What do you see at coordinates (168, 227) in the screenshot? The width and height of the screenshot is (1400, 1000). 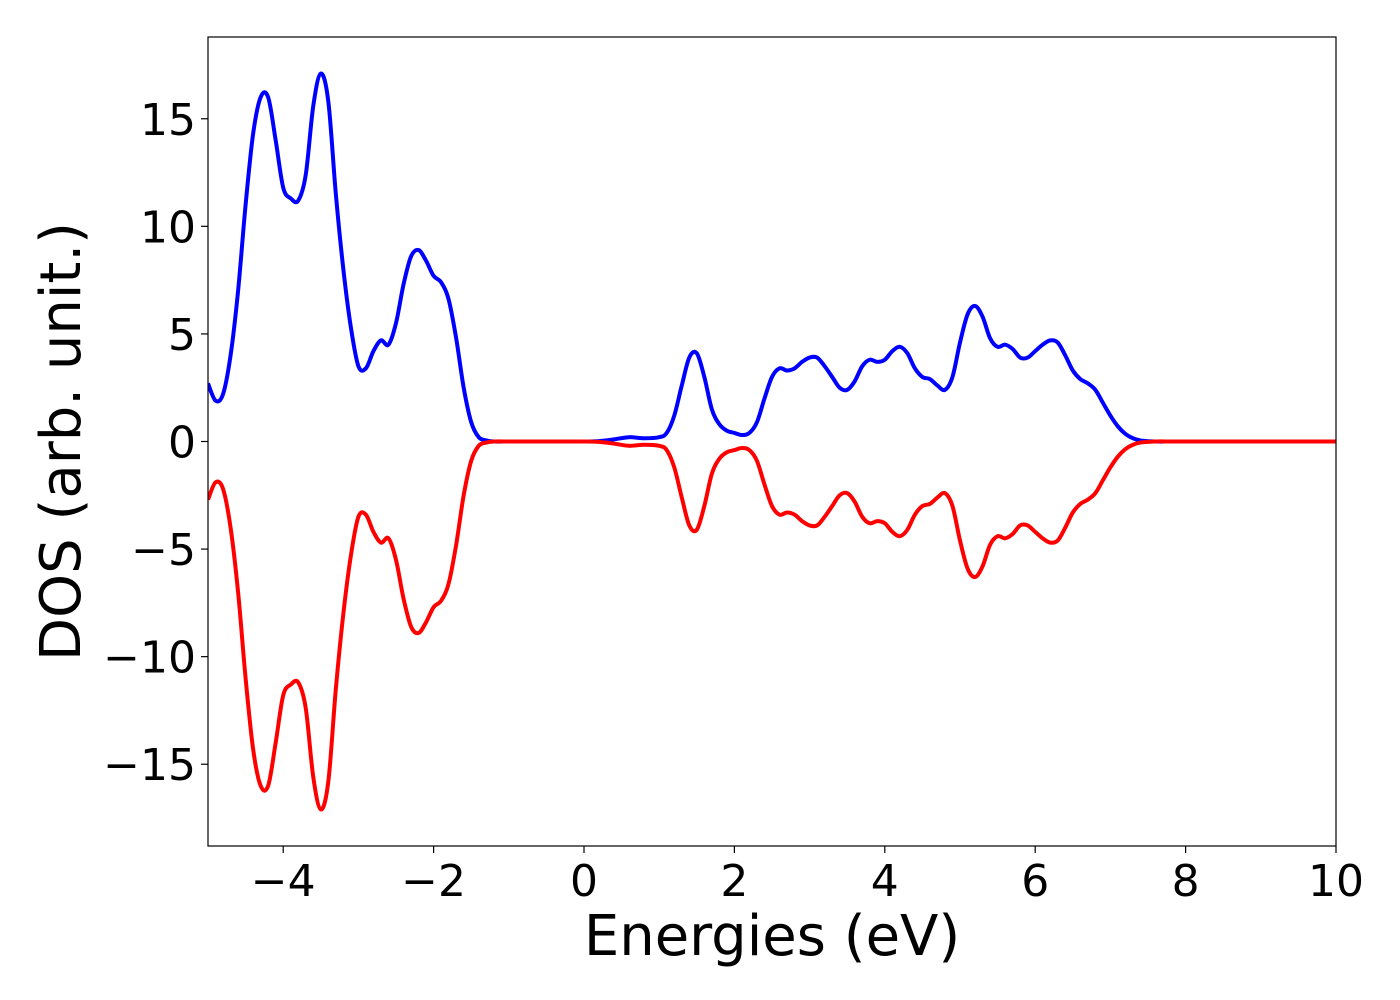 I see `y-tick-label: 10` at bounding box center [168, 227].